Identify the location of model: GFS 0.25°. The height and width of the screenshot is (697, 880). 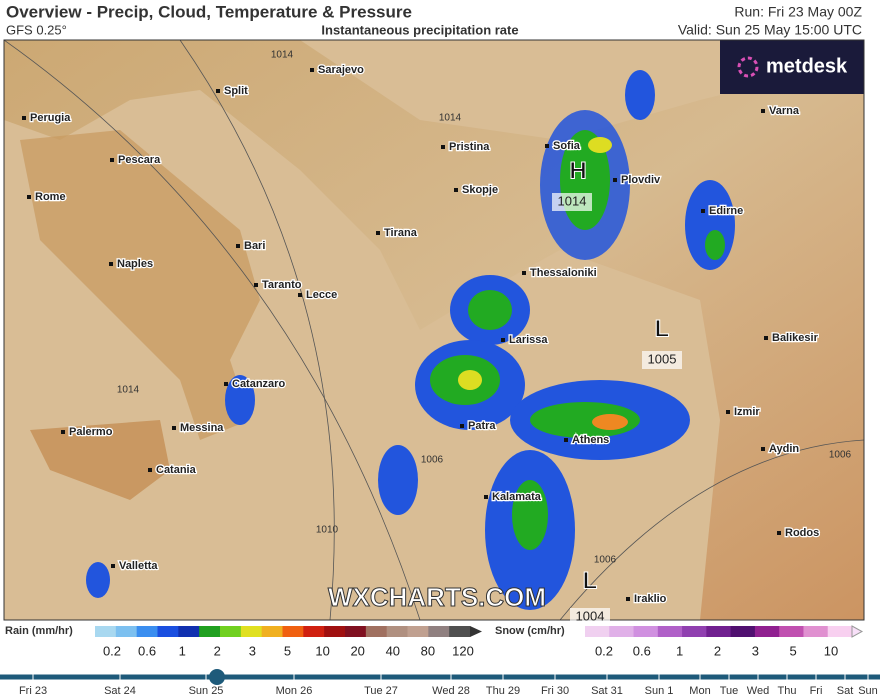
(36, 29).